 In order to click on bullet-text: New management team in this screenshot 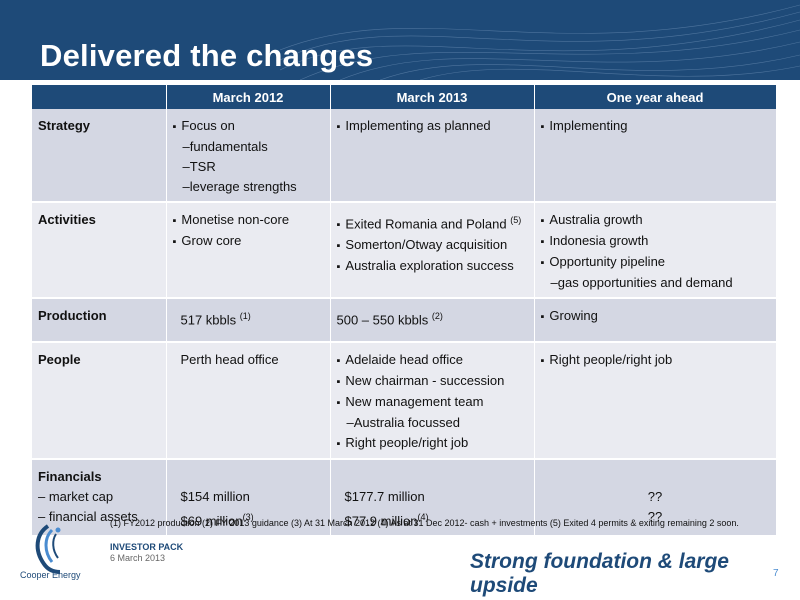, I will do `click(432, 402)`.